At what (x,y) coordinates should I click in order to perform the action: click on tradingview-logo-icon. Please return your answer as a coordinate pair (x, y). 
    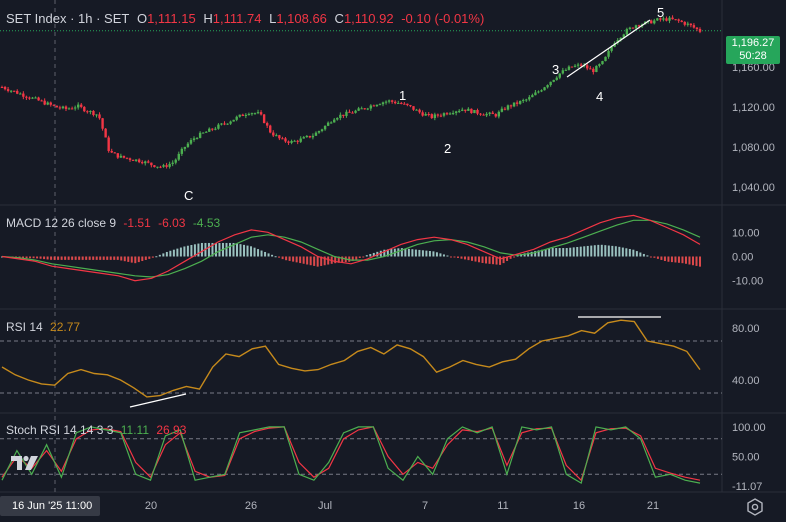
    Looking at the image, I should click on (25, 463).